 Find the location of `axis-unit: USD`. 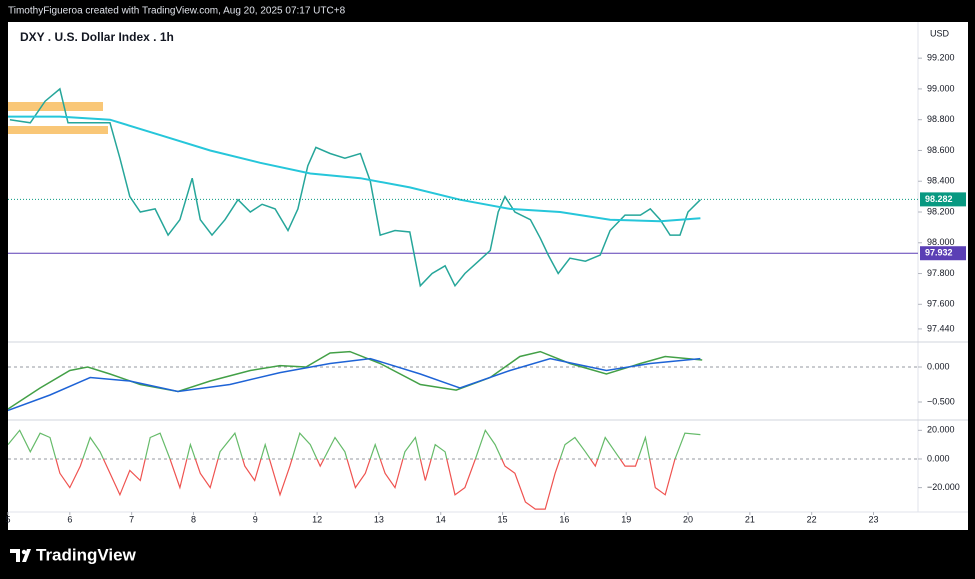

axis-unit: USD is located at coordinates (940, 33).